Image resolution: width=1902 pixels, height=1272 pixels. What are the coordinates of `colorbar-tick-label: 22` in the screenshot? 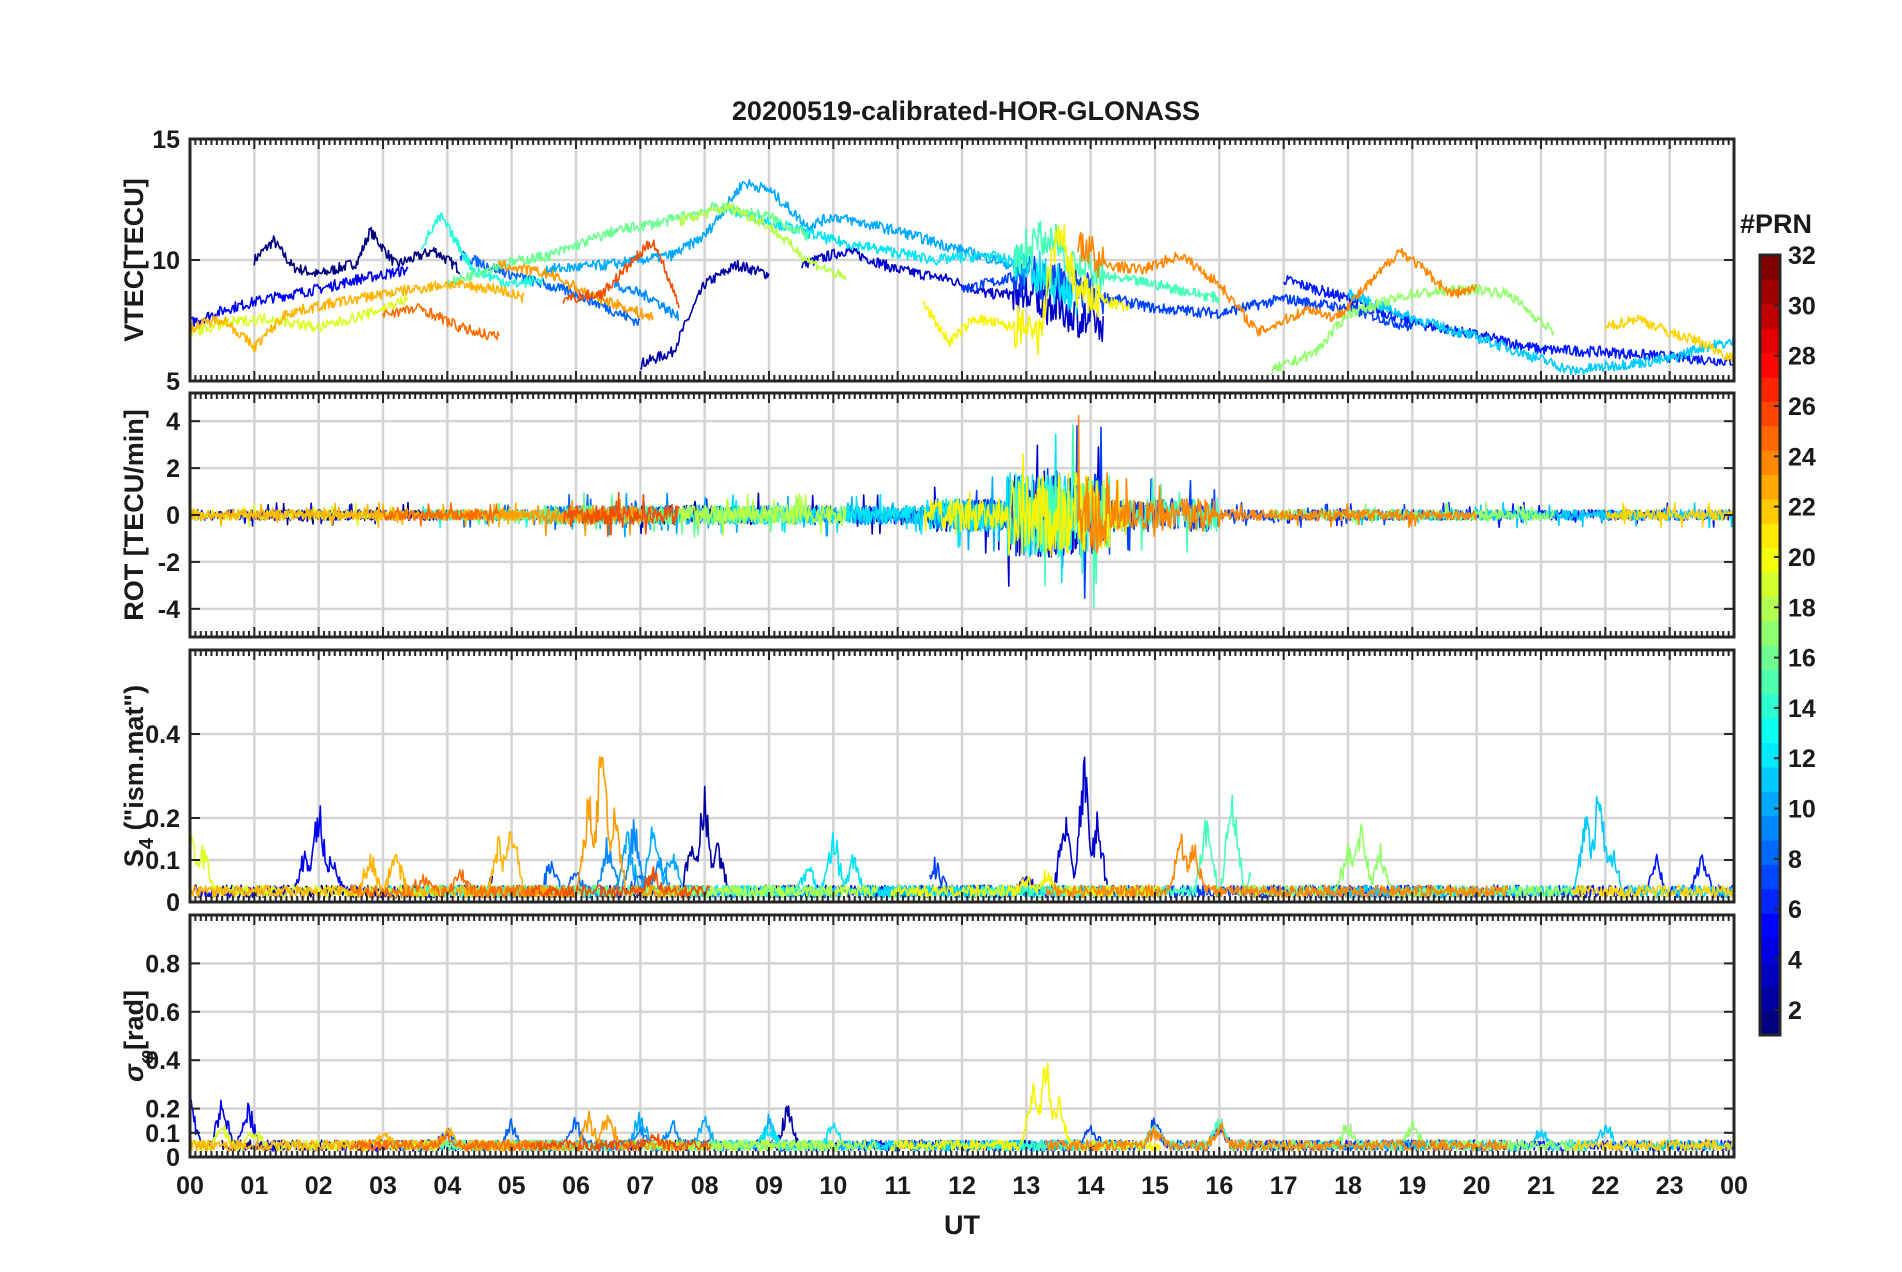 It's located at (1802, 508).